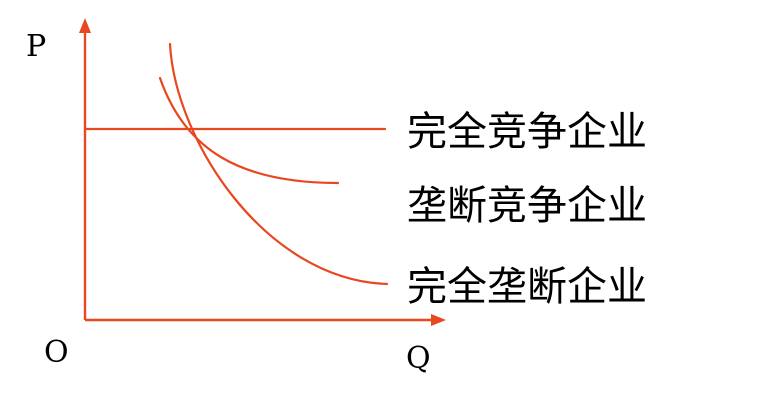 The width and height of the screenshot is (762, 402). What do you see at coordinates (527, 132) in the screenshot?
I see `perfect-competition-label: 完全竞争企业` at bounding box center [527, 132].